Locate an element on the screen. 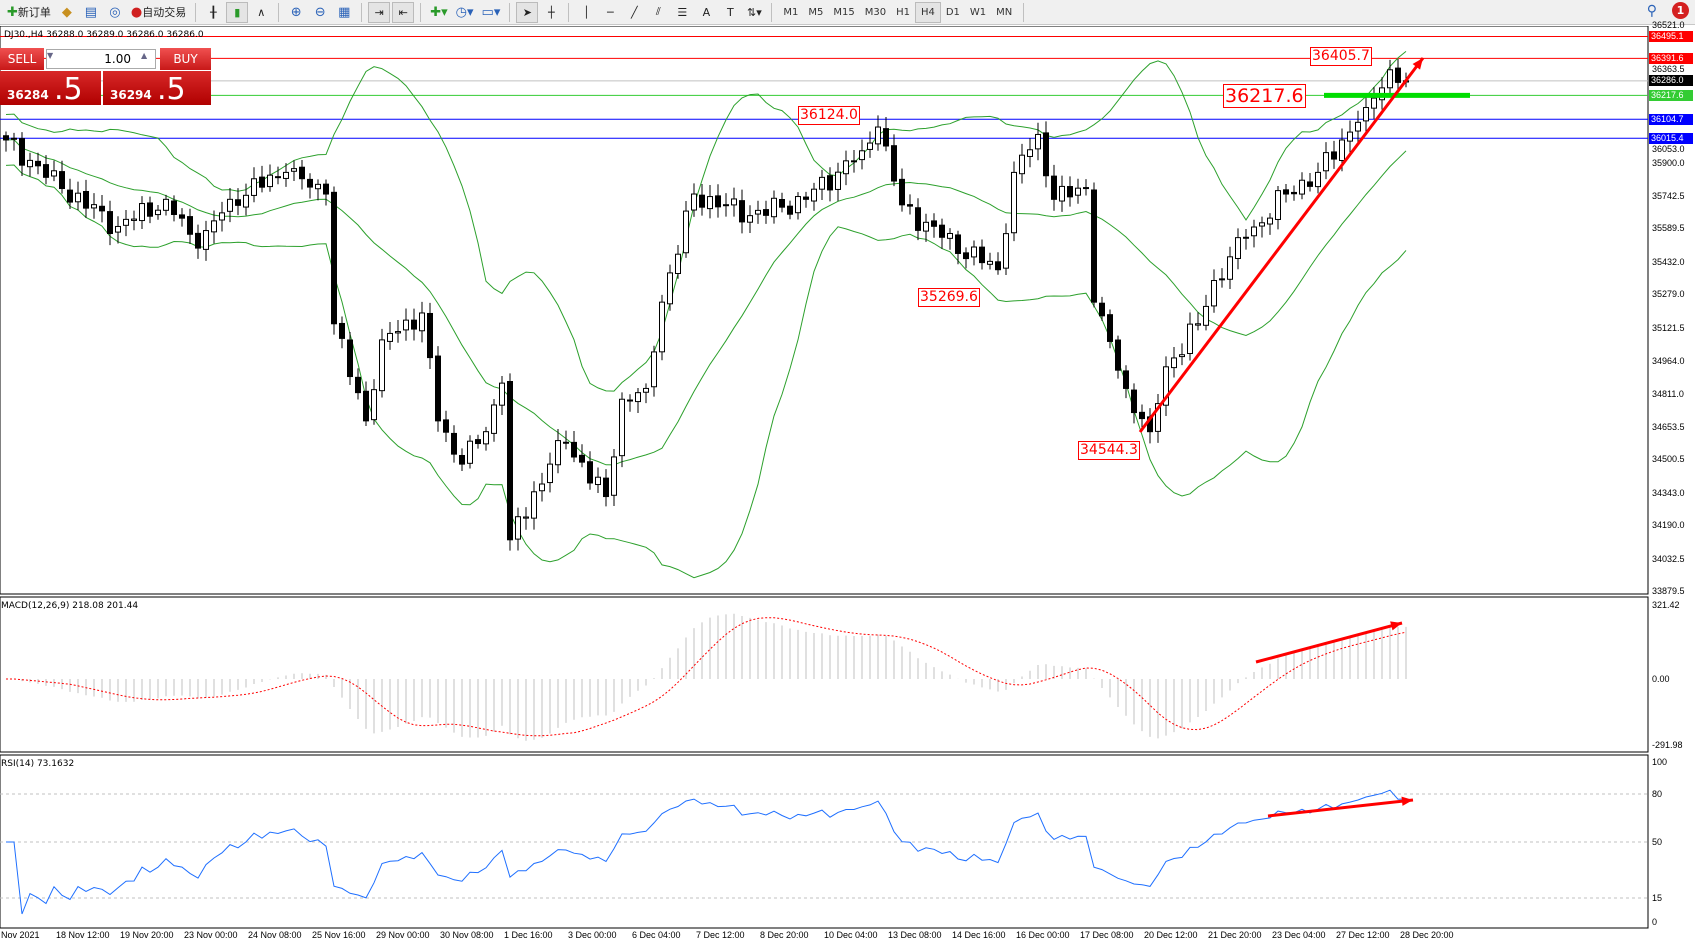 This screenshot has height=943, width=1695. terminal-button: ▤ is located at coordinates (91, 12).